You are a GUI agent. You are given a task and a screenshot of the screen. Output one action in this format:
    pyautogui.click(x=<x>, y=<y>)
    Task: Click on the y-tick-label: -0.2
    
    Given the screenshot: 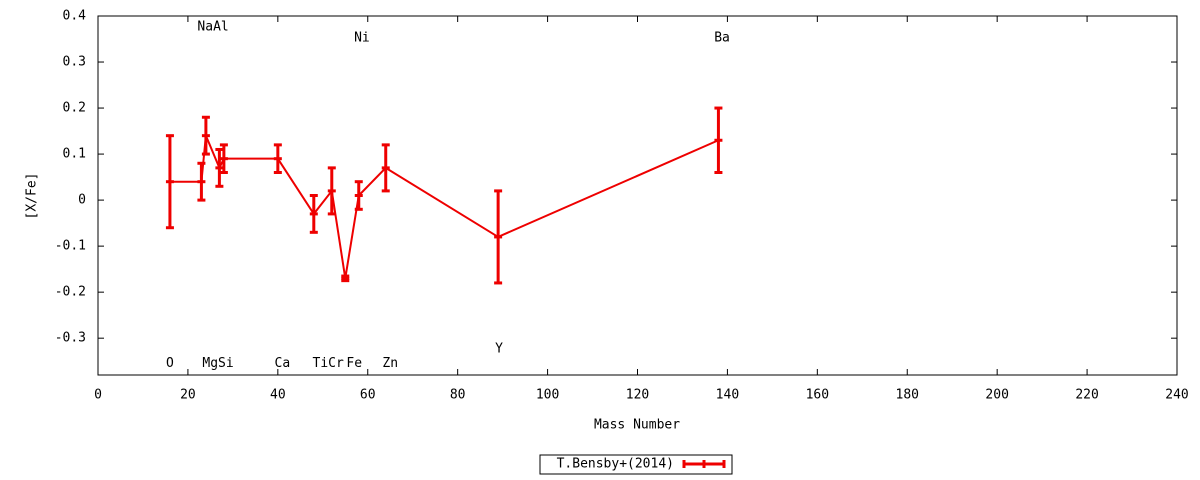 What is the action you would take?
    pyautogui.click(x=70, y=292)
    